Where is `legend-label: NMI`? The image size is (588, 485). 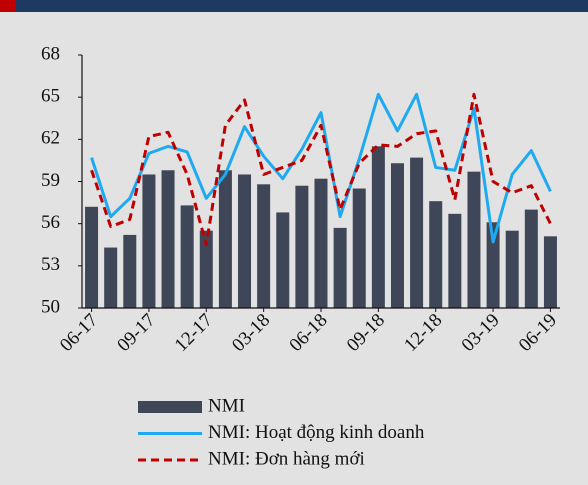
legend-label: NMI is located at coordinates (226, 405).